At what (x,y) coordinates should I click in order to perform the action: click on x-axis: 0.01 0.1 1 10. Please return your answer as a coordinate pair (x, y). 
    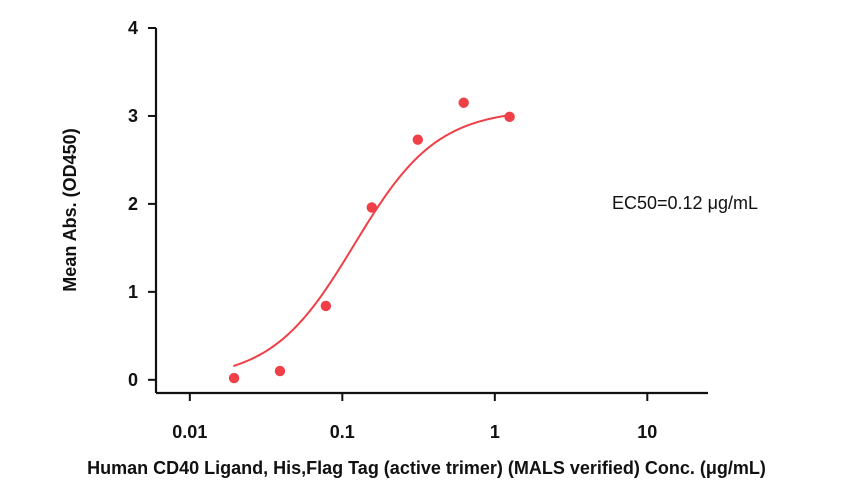
    Looking at the image, I should click on (432, 416).